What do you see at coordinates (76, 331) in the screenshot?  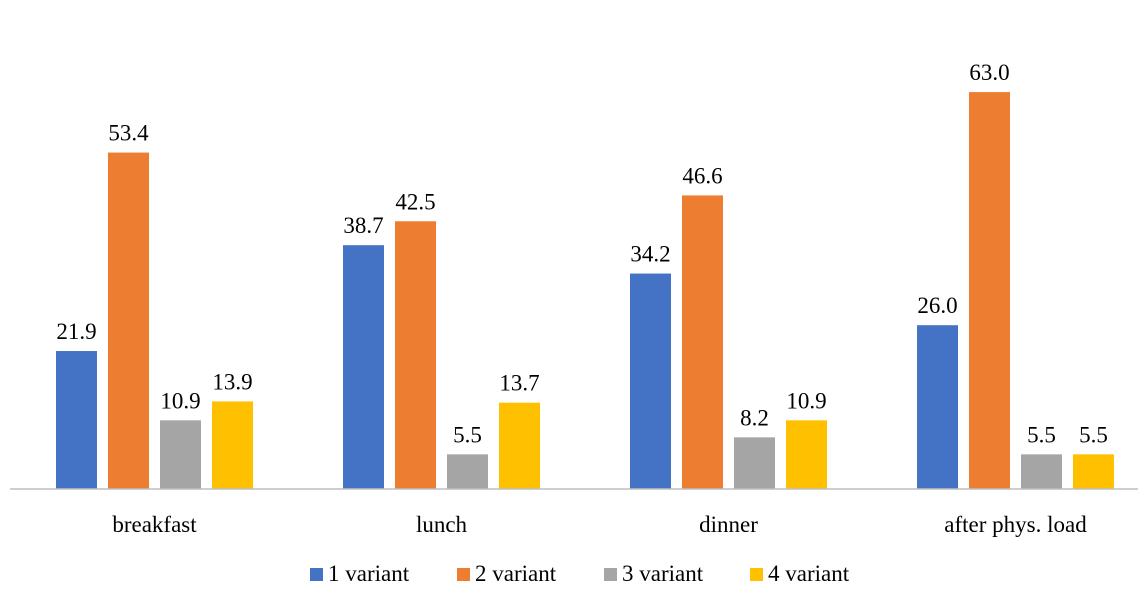 I see `data-label: 21.9` at bounding box center [76, 331].